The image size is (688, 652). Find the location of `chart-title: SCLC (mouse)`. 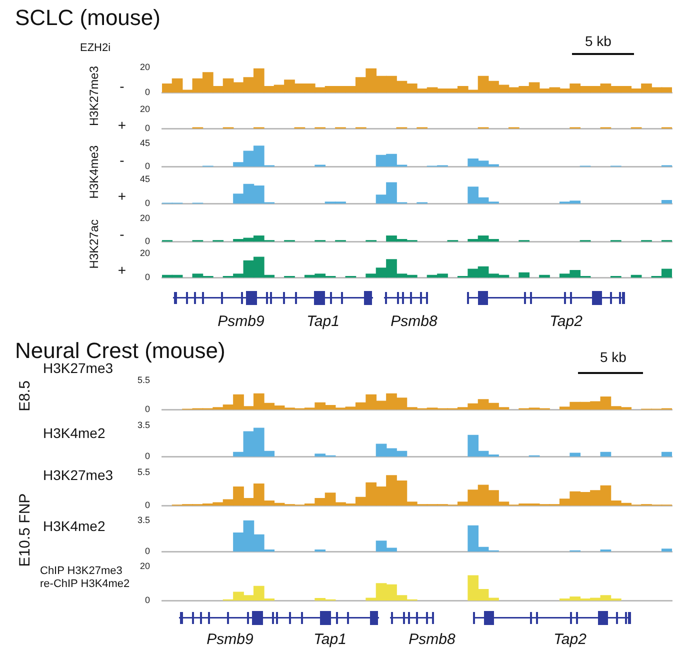

chart-title: SCLC (mouse) is located at coordinates (87, 17).